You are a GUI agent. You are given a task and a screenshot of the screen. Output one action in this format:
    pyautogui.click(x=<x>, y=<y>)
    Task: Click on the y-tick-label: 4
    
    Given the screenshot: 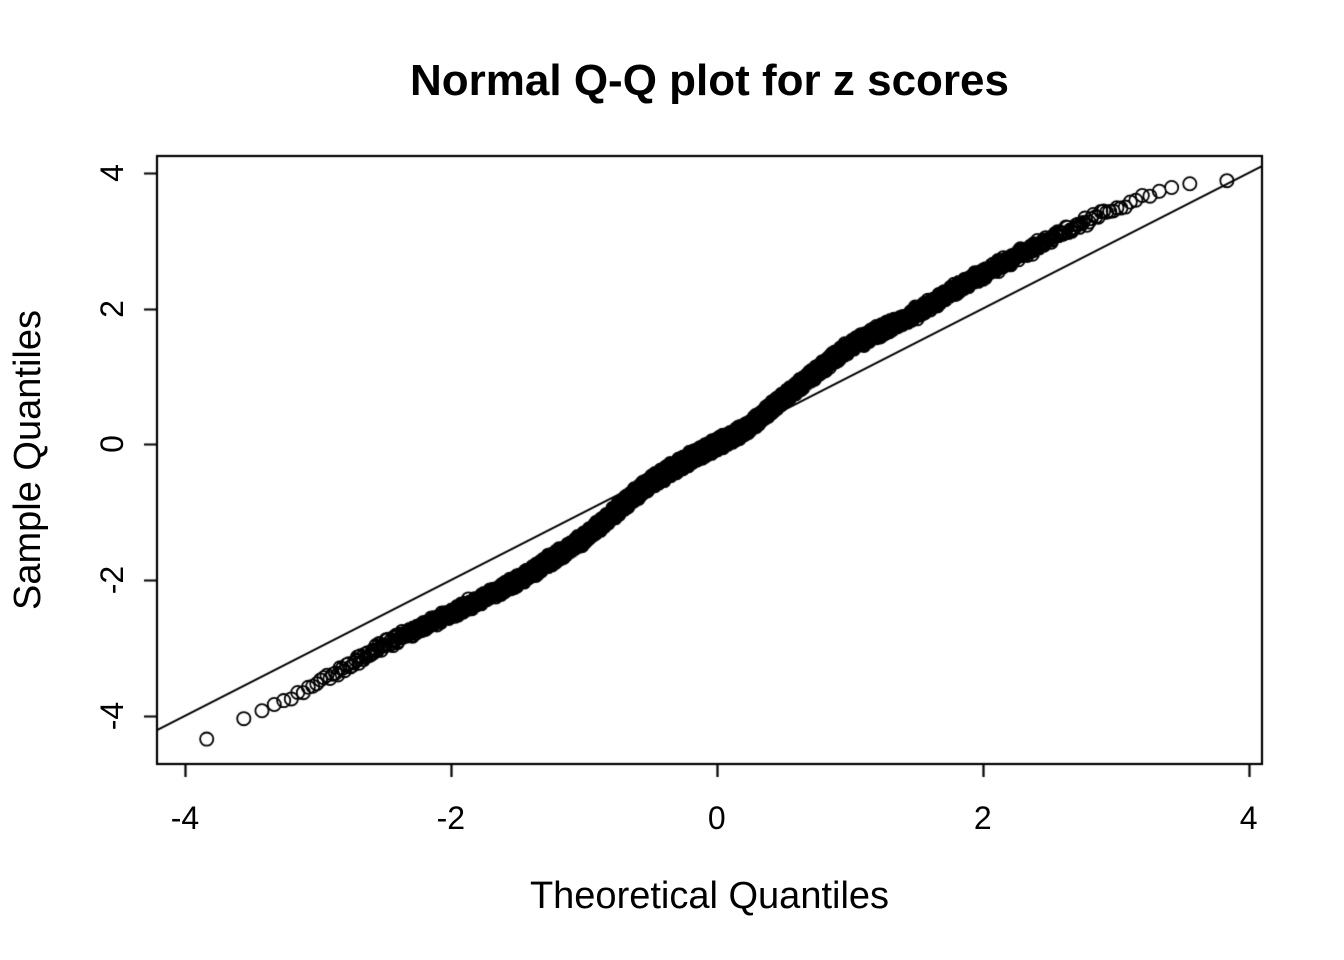 What is the action you would take?
    pyautogui.click(x=112, y=173)
    